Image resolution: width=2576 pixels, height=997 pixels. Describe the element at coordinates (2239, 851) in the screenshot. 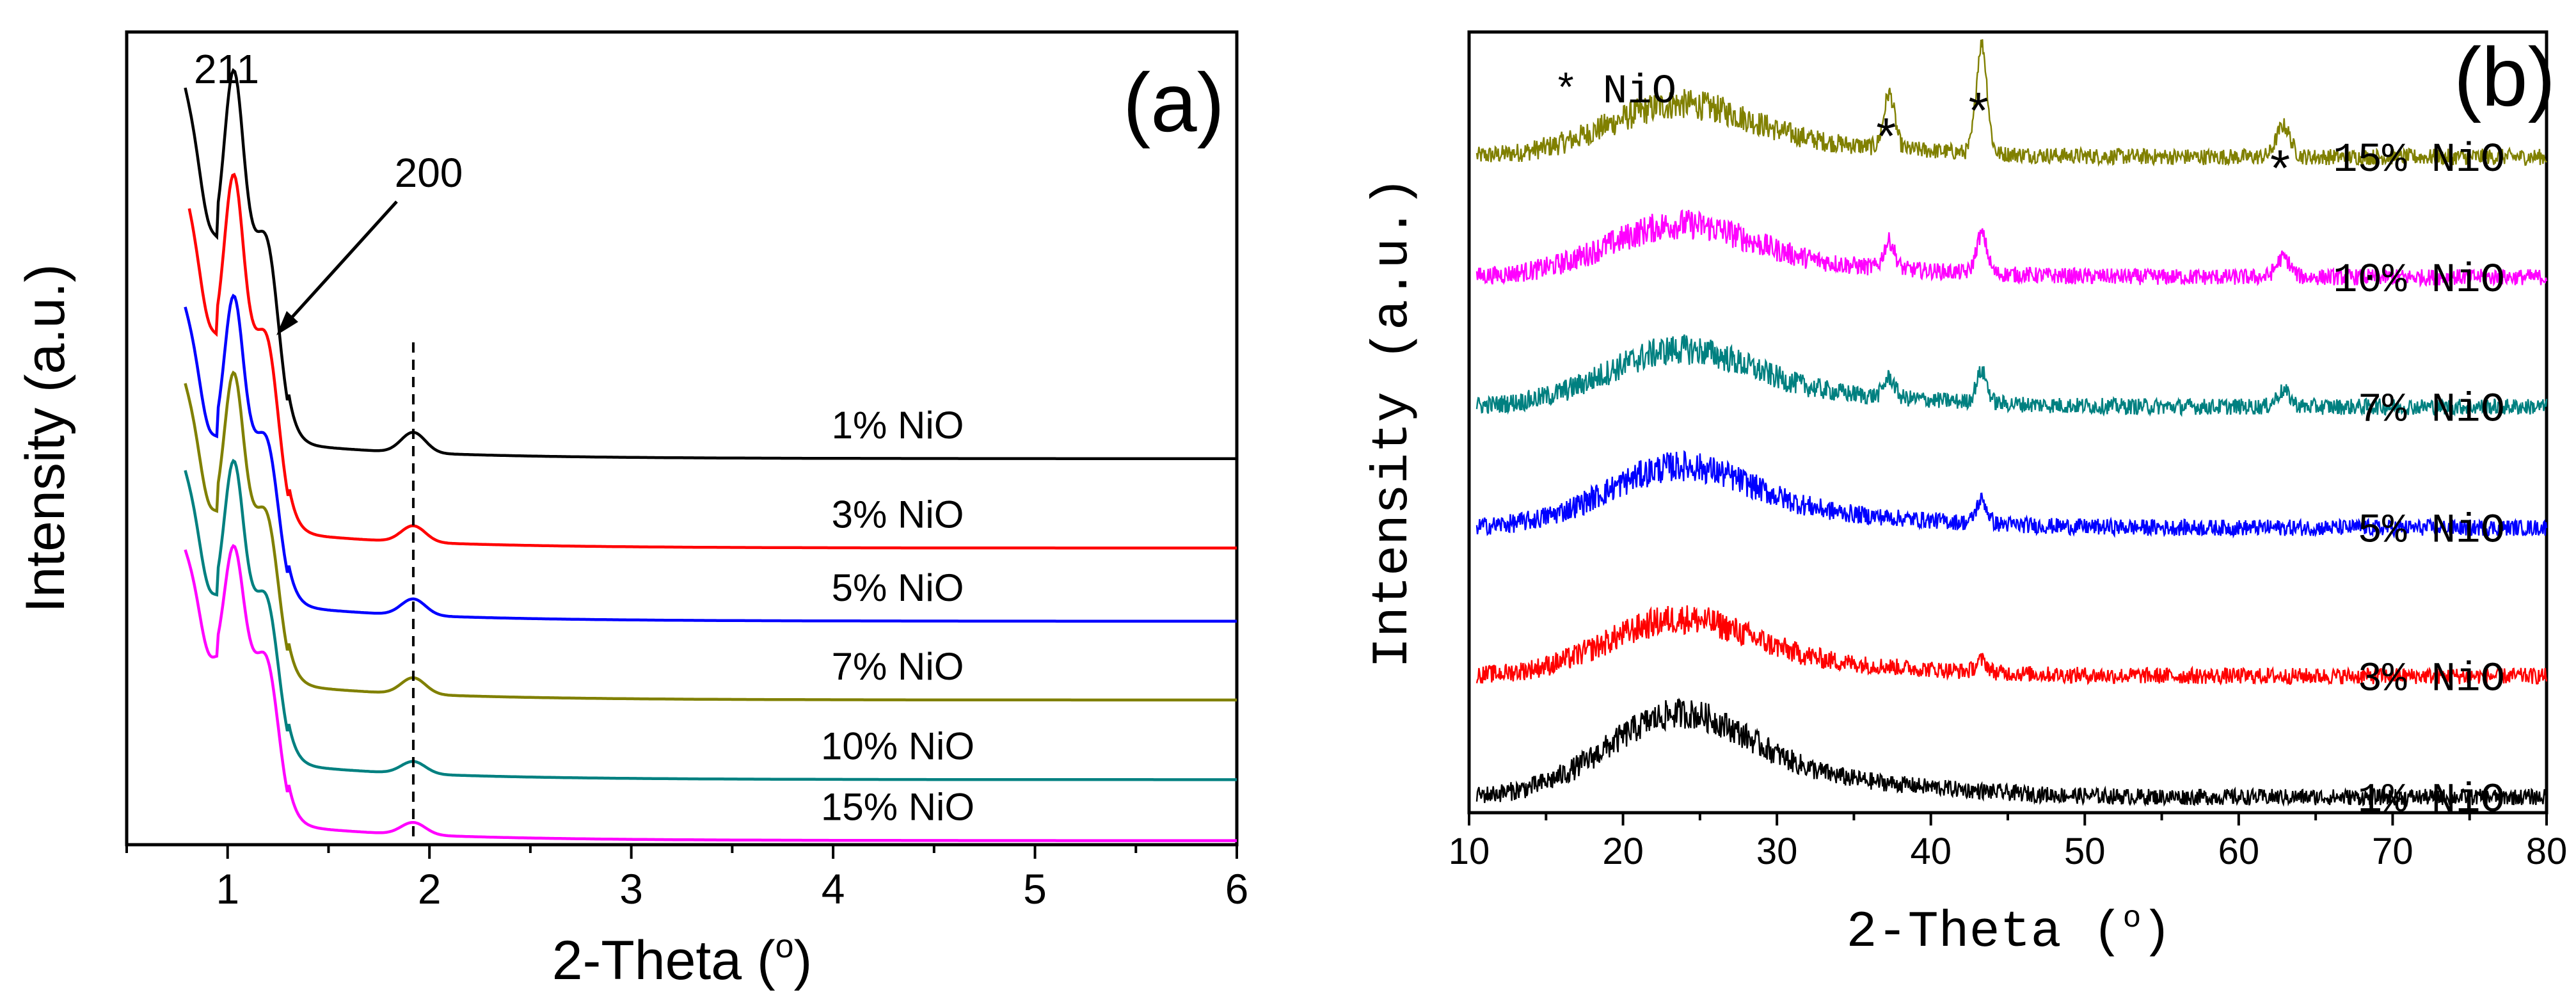

I see `panel-b-x-tick-label: 60` at that location.